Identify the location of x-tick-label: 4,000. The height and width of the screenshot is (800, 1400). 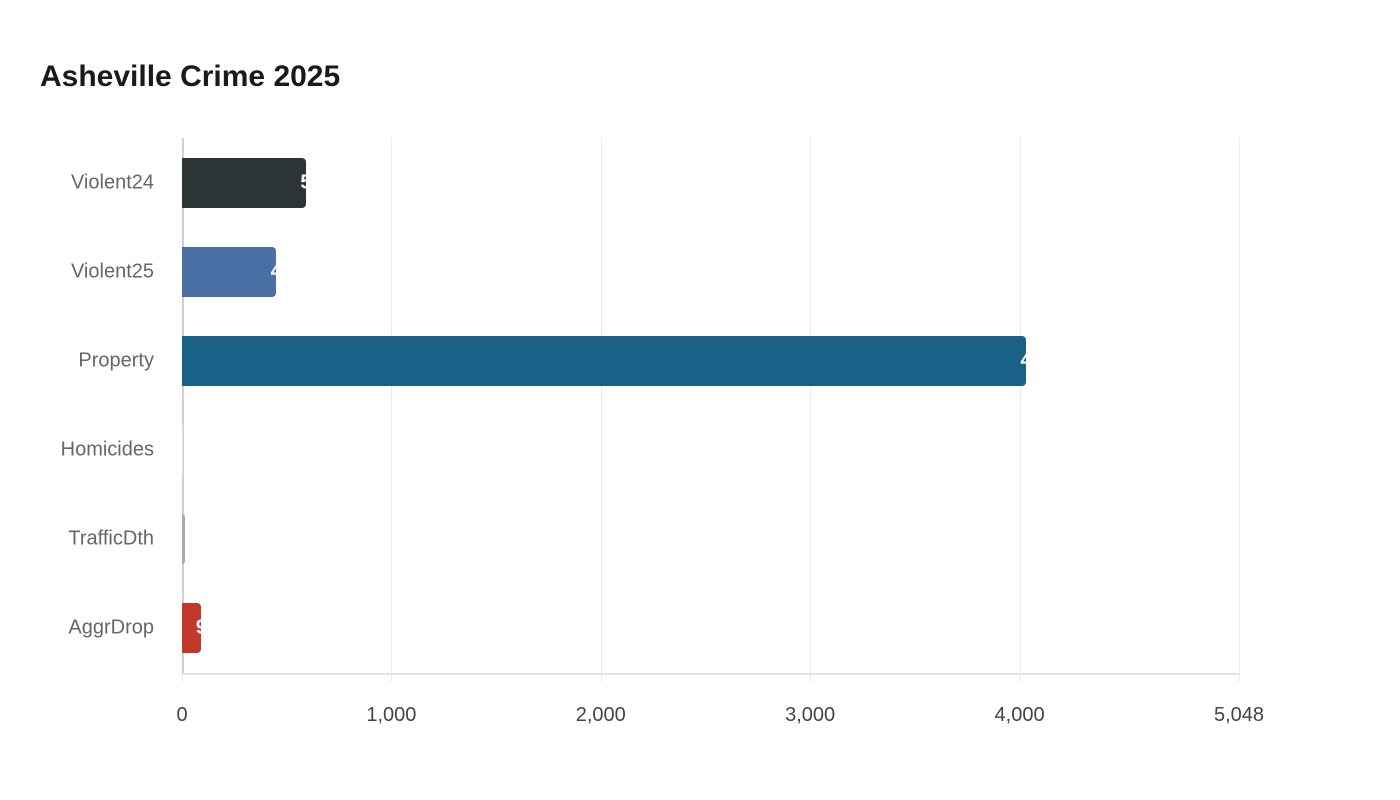
(1019, 715).